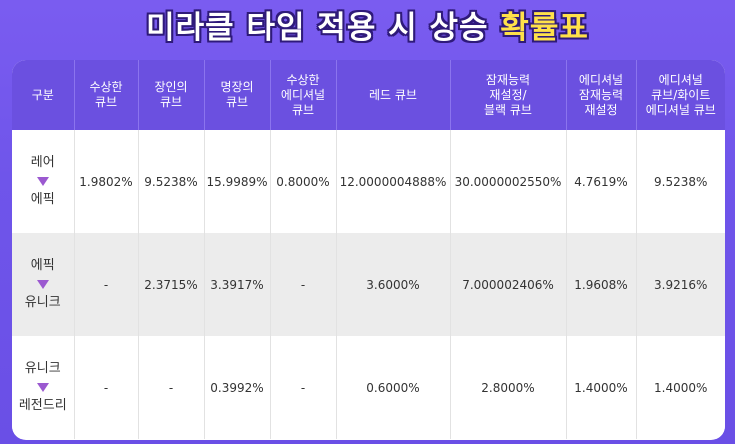  I want to click on header-additional-potential-reset: 에디셔널 잠재능력 재설정, so click(601, 95).